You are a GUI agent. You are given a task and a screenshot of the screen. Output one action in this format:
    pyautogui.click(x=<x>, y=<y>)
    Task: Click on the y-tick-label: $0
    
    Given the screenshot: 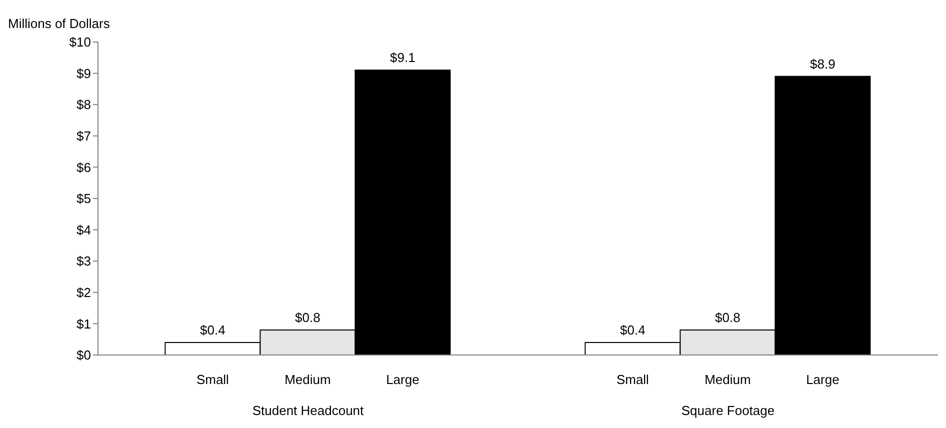 What is the action you would take?
    pyautogui.click(x=83, y=355)
    